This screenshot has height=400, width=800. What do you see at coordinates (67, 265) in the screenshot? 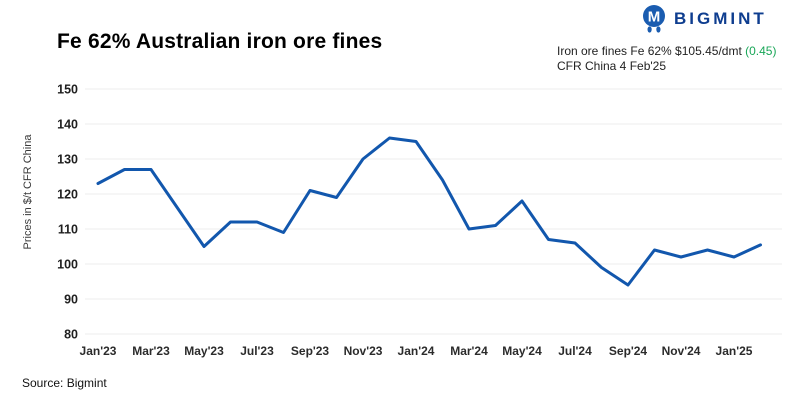
I see `y-tick-label: 100` at bounding box center [67, 265].